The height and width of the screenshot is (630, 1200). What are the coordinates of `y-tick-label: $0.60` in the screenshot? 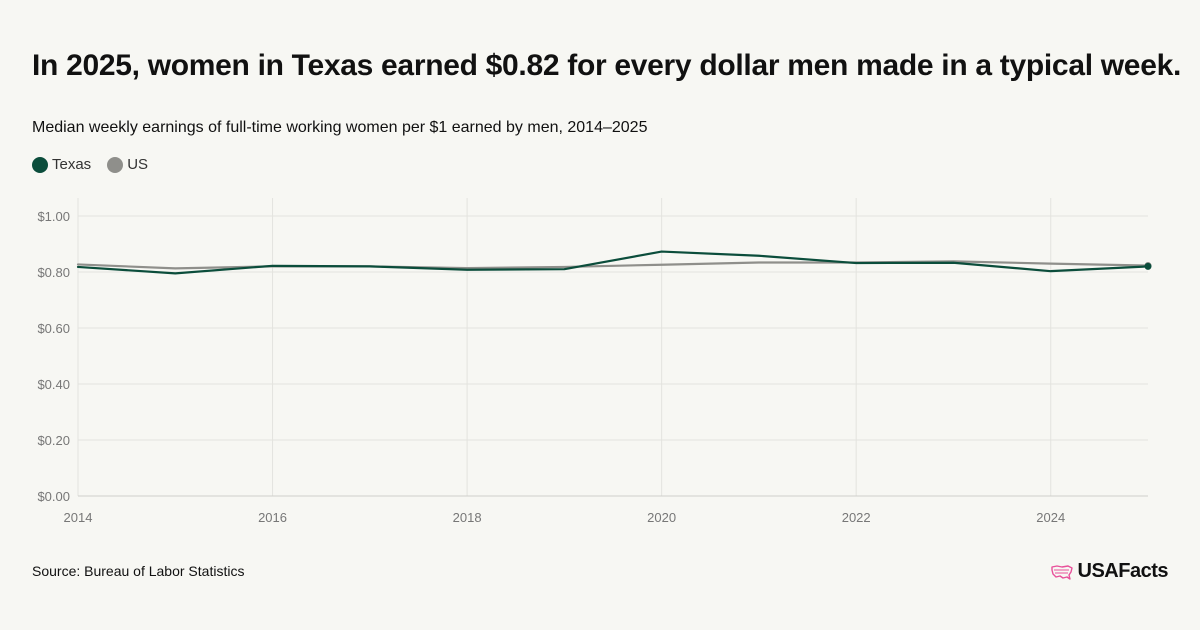 It's located at (53, 328).